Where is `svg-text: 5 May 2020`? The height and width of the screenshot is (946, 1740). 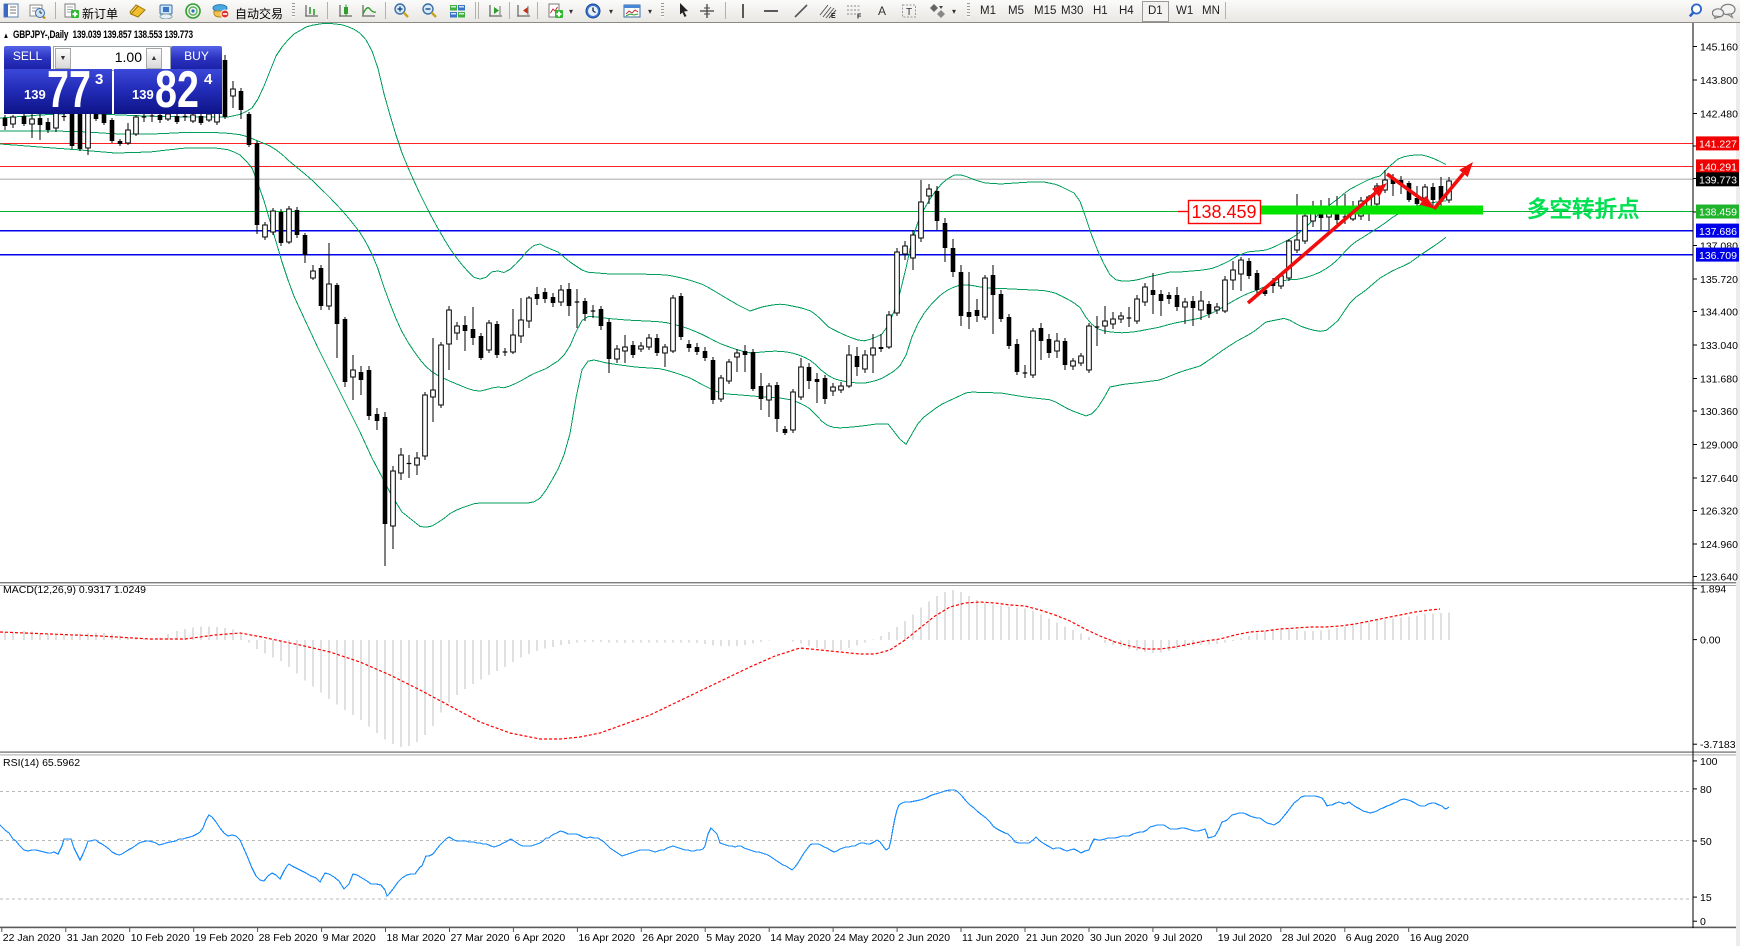
svg-text: 5 May 2020 is located at coordinates (733, 938).